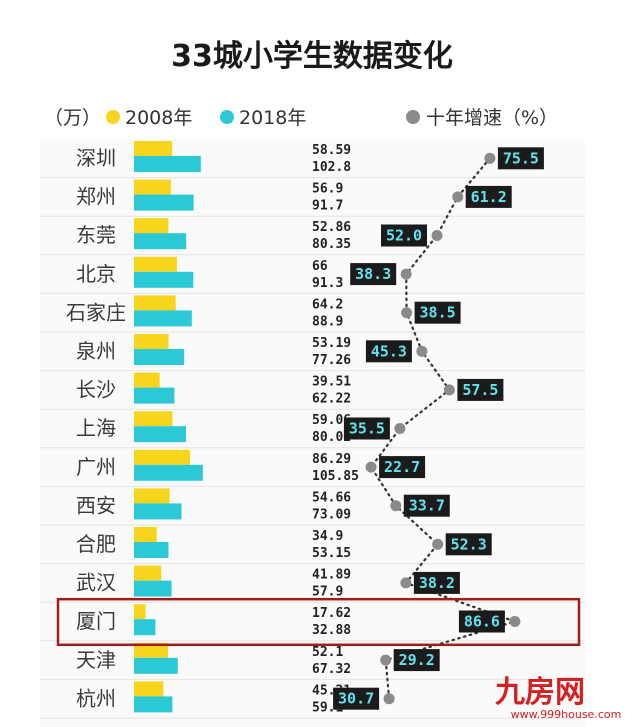 The width and height of the screenshot is (625, 727). What do you see at coordinates (96, 544) in the screenshot?
I see `city-label: 合肥` at bounding box center [96, 544].